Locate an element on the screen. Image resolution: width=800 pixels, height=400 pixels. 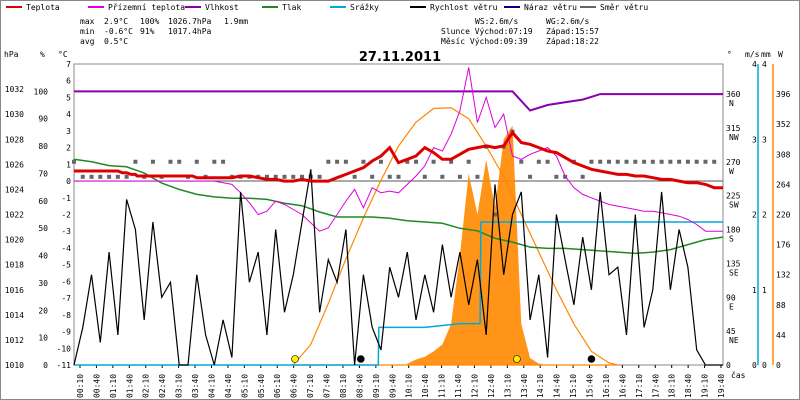
legend-item: Tlak is located at coordinates (281, 7).